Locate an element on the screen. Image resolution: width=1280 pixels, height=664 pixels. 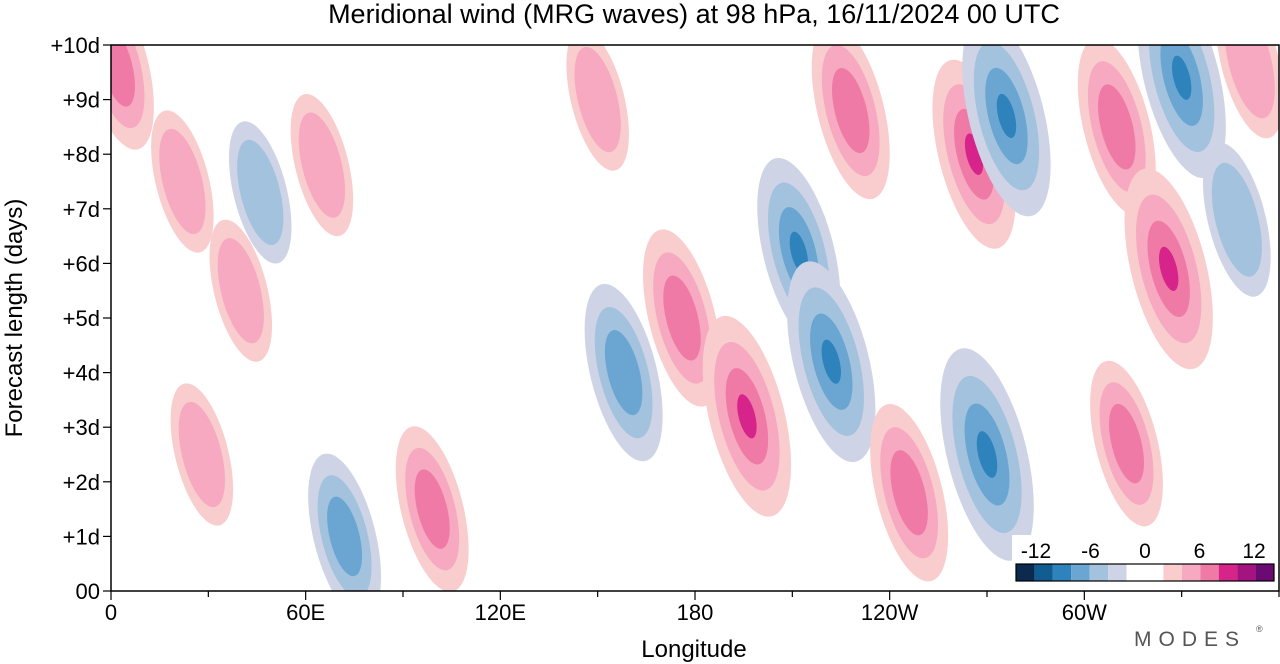
y-axis-label: Forecast length (days) is located at coordinates (14, 318).